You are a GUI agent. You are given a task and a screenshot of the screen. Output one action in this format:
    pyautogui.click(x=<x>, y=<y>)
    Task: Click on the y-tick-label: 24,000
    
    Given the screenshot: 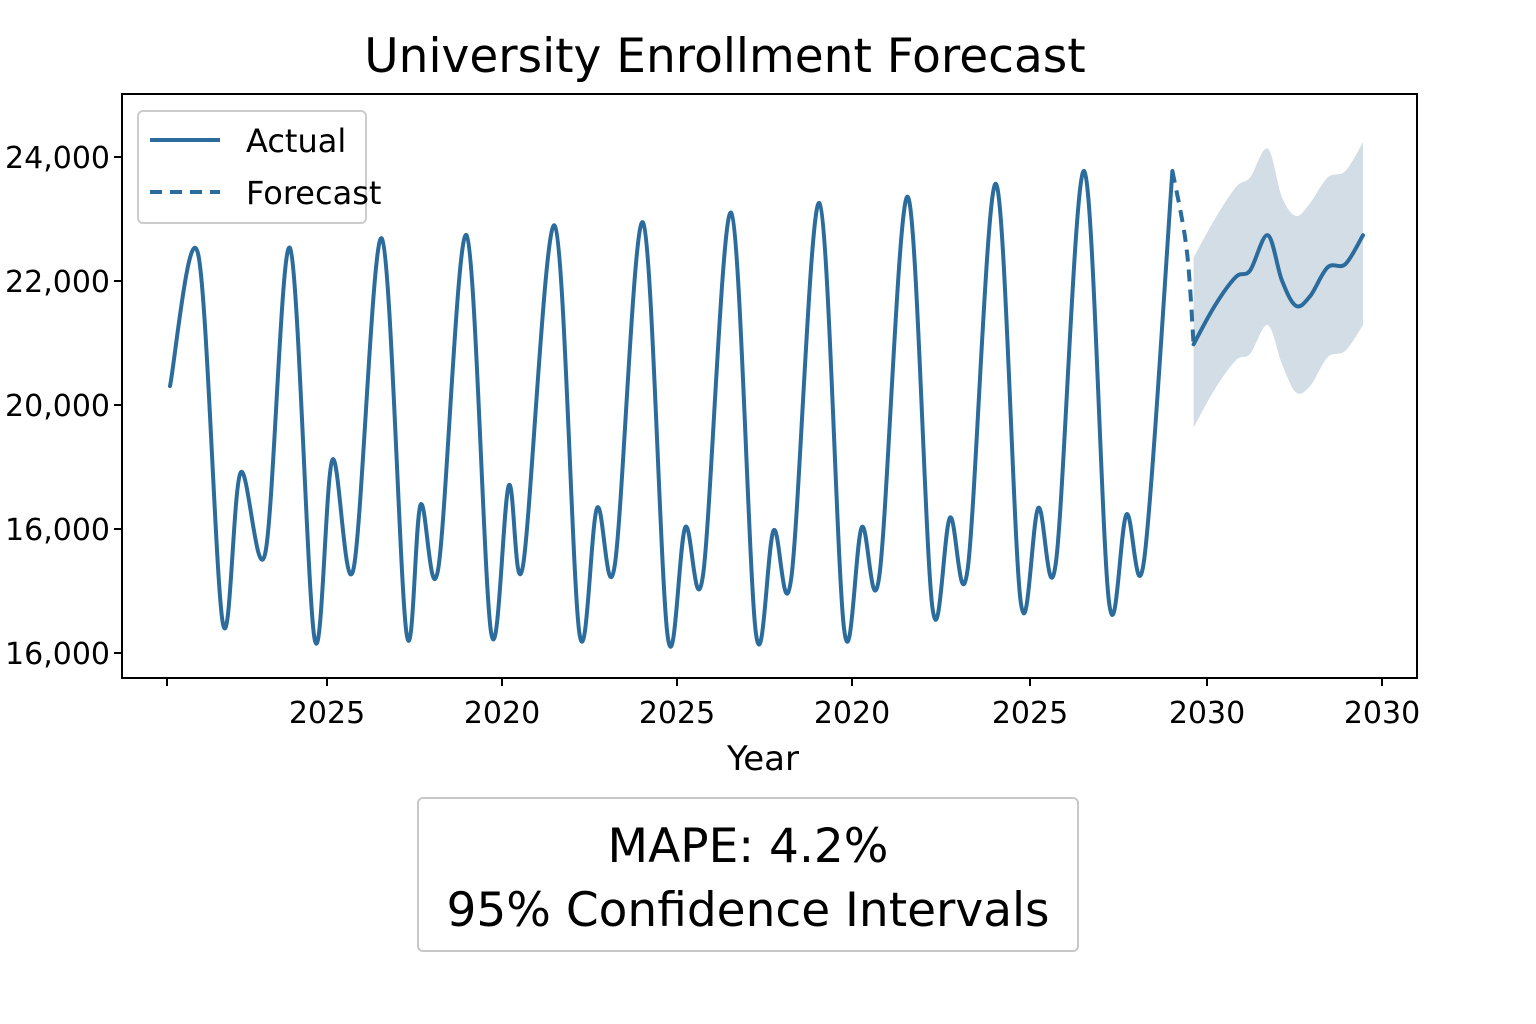 What is the action you would take?
    pyautogui.click(x=57, y=158)
    